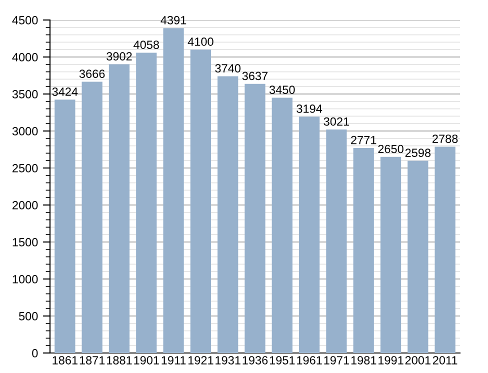  What do you see at coordinates (309, 108) in the screenshot?
I see `data-label: 3194` at bounding box center [309, 108].